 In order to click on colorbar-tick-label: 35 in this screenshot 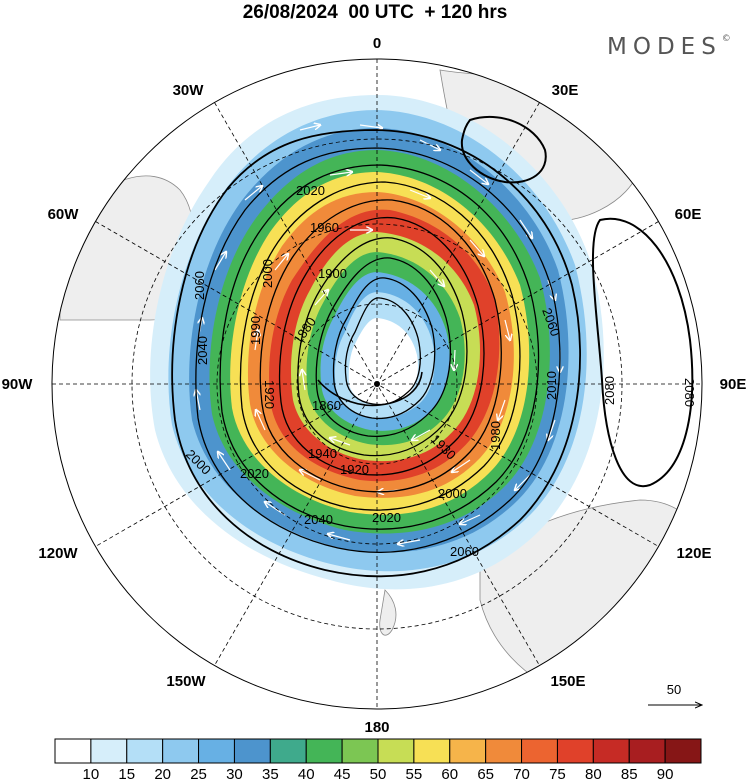, I will do `click(270, 774)`.